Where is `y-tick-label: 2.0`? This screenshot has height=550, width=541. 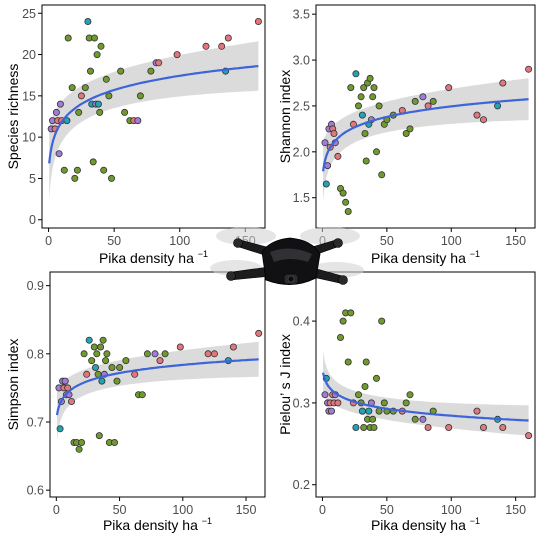
y-tick-label: 2.0 is located at coordinates (301, 152).